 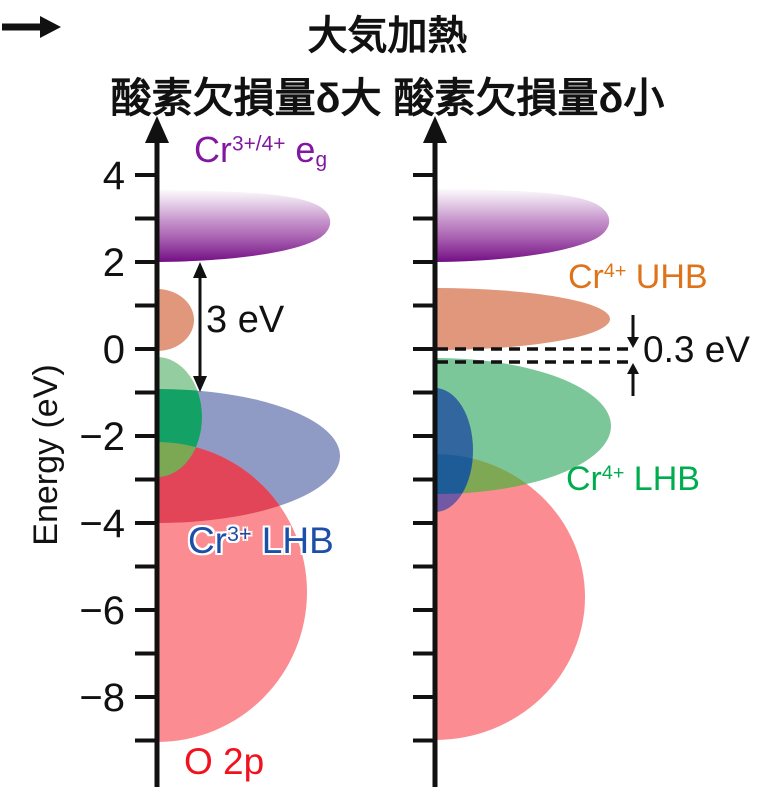 I want to click on axis-tick-label: −6, so click(x=102, y=611).